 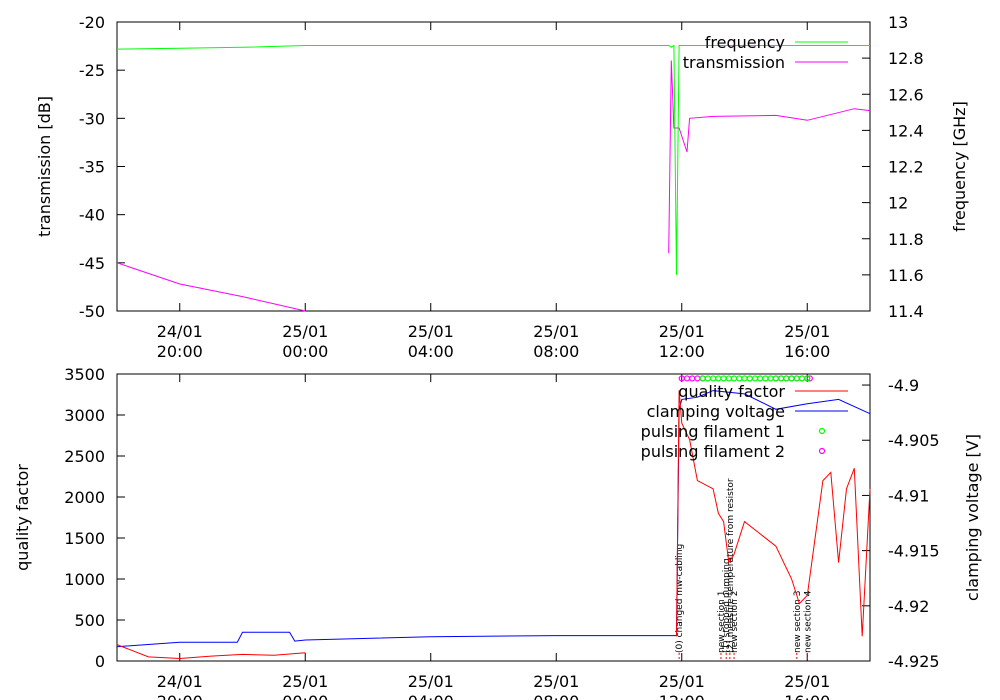 What do you see at coordinates (84, 497) in the screenshot?
I see `y-tick-label: 2000` at bounding box center [84, 497].